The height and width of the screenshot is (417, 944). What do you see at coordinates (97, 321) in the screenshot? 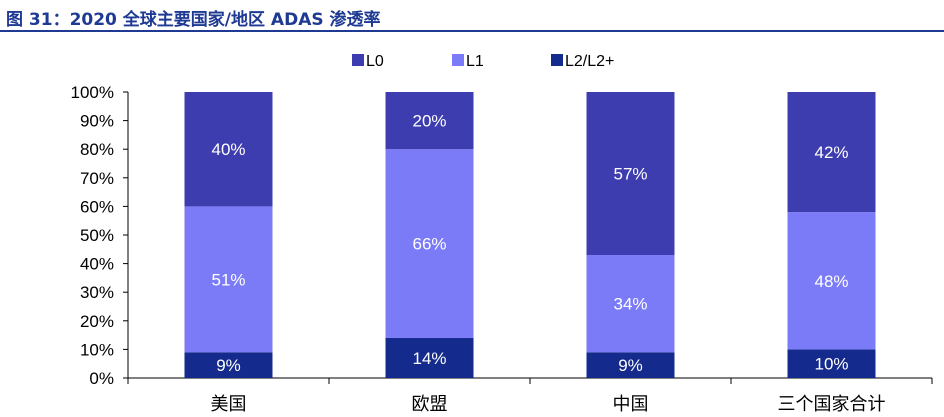
I see `y-tick-label: 20%` at bounding box center [97, 321].